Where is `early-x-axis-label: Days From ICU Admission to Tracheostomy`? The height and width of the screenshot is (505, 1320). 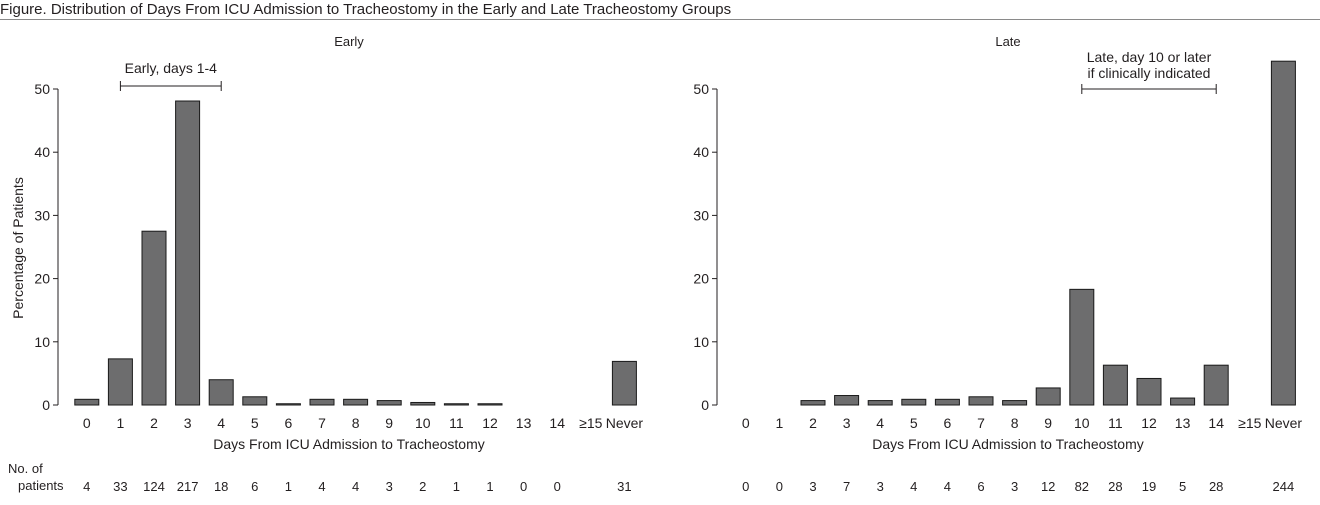 early-x-axis-label: Days From ICU Admission to Tracheostomy is located at coordinates (349, 444).